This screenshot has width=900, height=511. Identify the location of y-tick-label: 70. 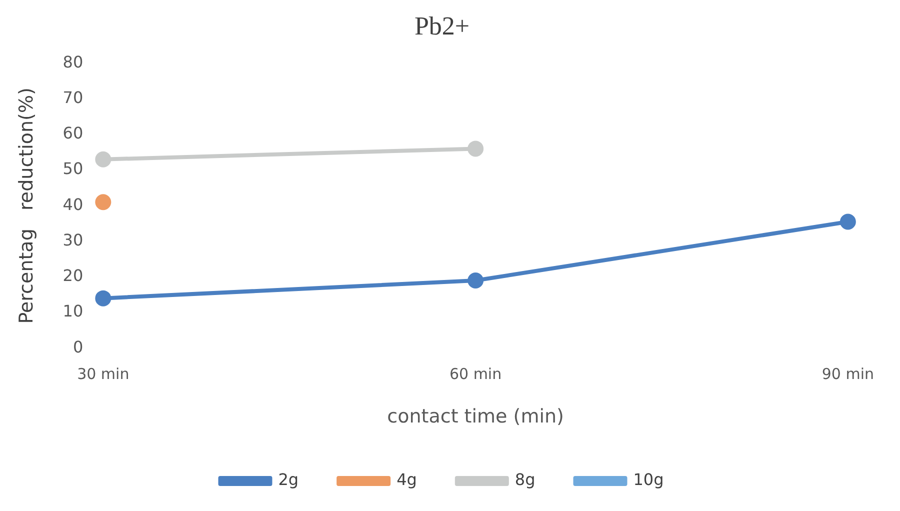
(73, 97).